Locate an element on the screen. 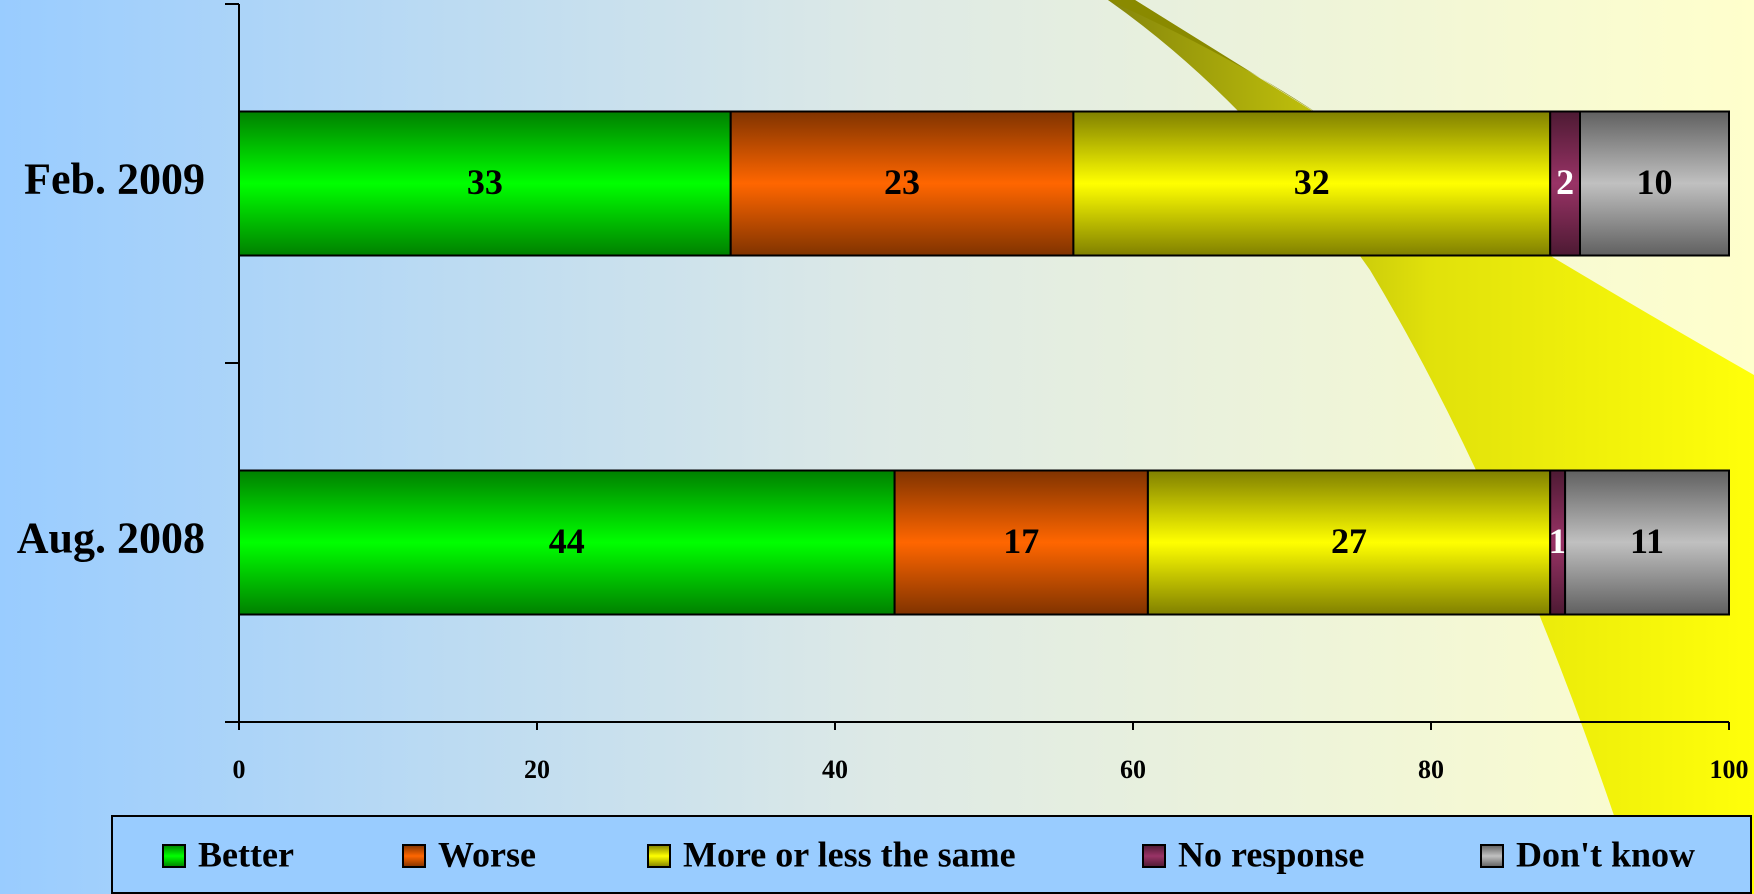  legend-label: No response is located at coordinates (1271, 854).